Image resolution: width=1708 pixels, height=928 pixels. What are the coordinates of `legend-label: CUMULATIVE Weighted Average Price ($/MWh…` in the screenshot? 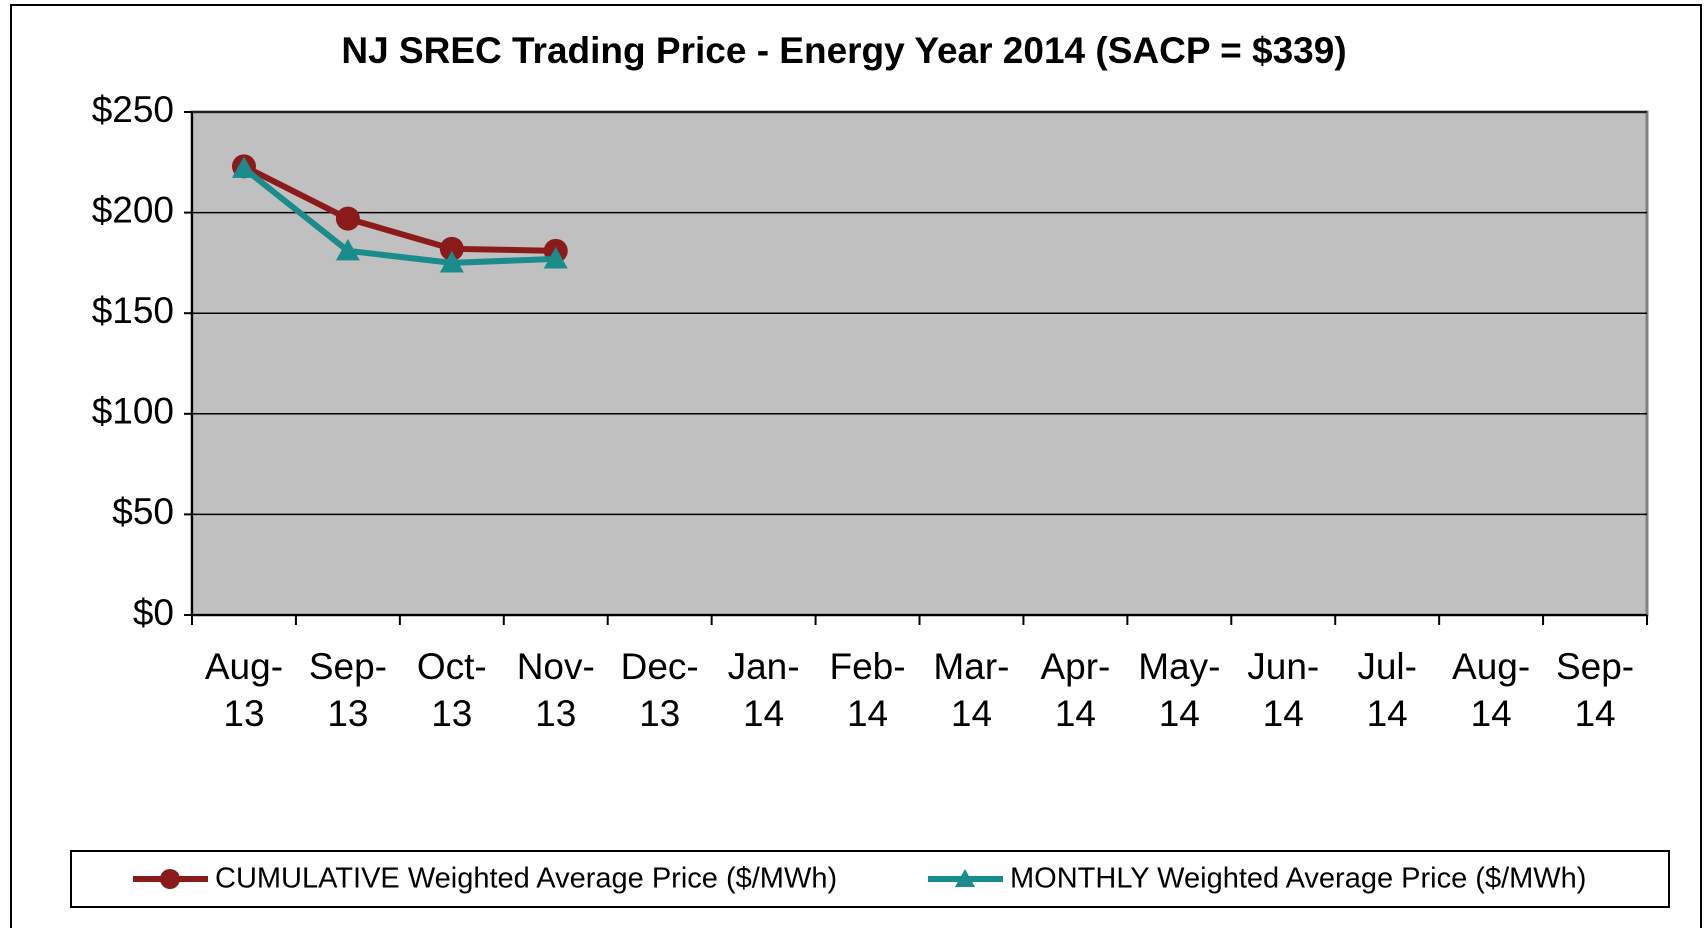 It's located at (526, 879).